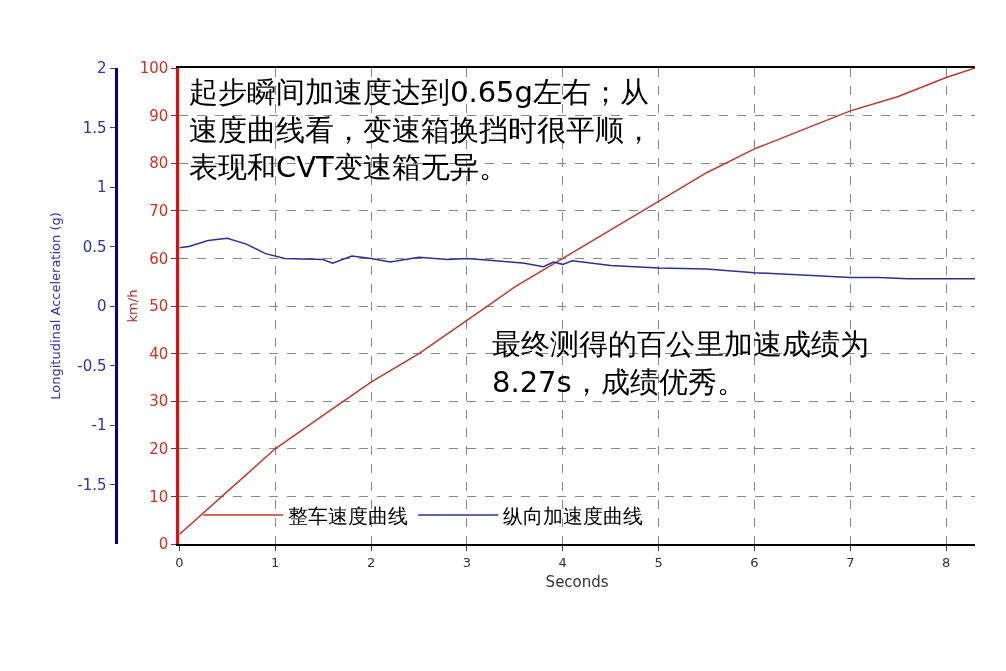 Image resolution: width=1006 pixels, height=671 pixels. What do you see at coordinates (680, 363) in the screenshot?
I see `annotation: 最终测得的百公里加速成绩为8.27s，成绩优秀。` at bounding box center [680, 363].